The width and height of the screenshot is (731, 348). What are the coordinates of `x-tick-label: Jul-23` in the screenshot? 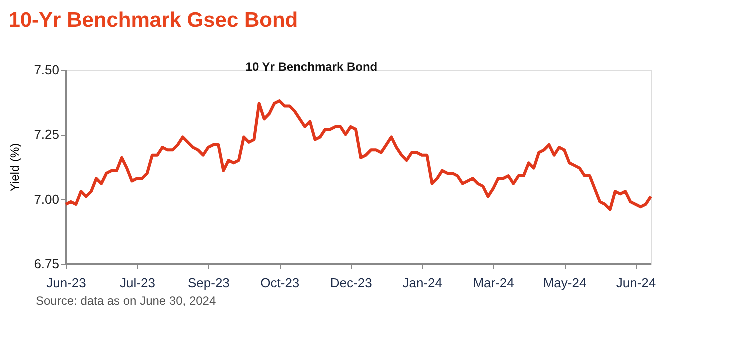 It's located at (138, 283).